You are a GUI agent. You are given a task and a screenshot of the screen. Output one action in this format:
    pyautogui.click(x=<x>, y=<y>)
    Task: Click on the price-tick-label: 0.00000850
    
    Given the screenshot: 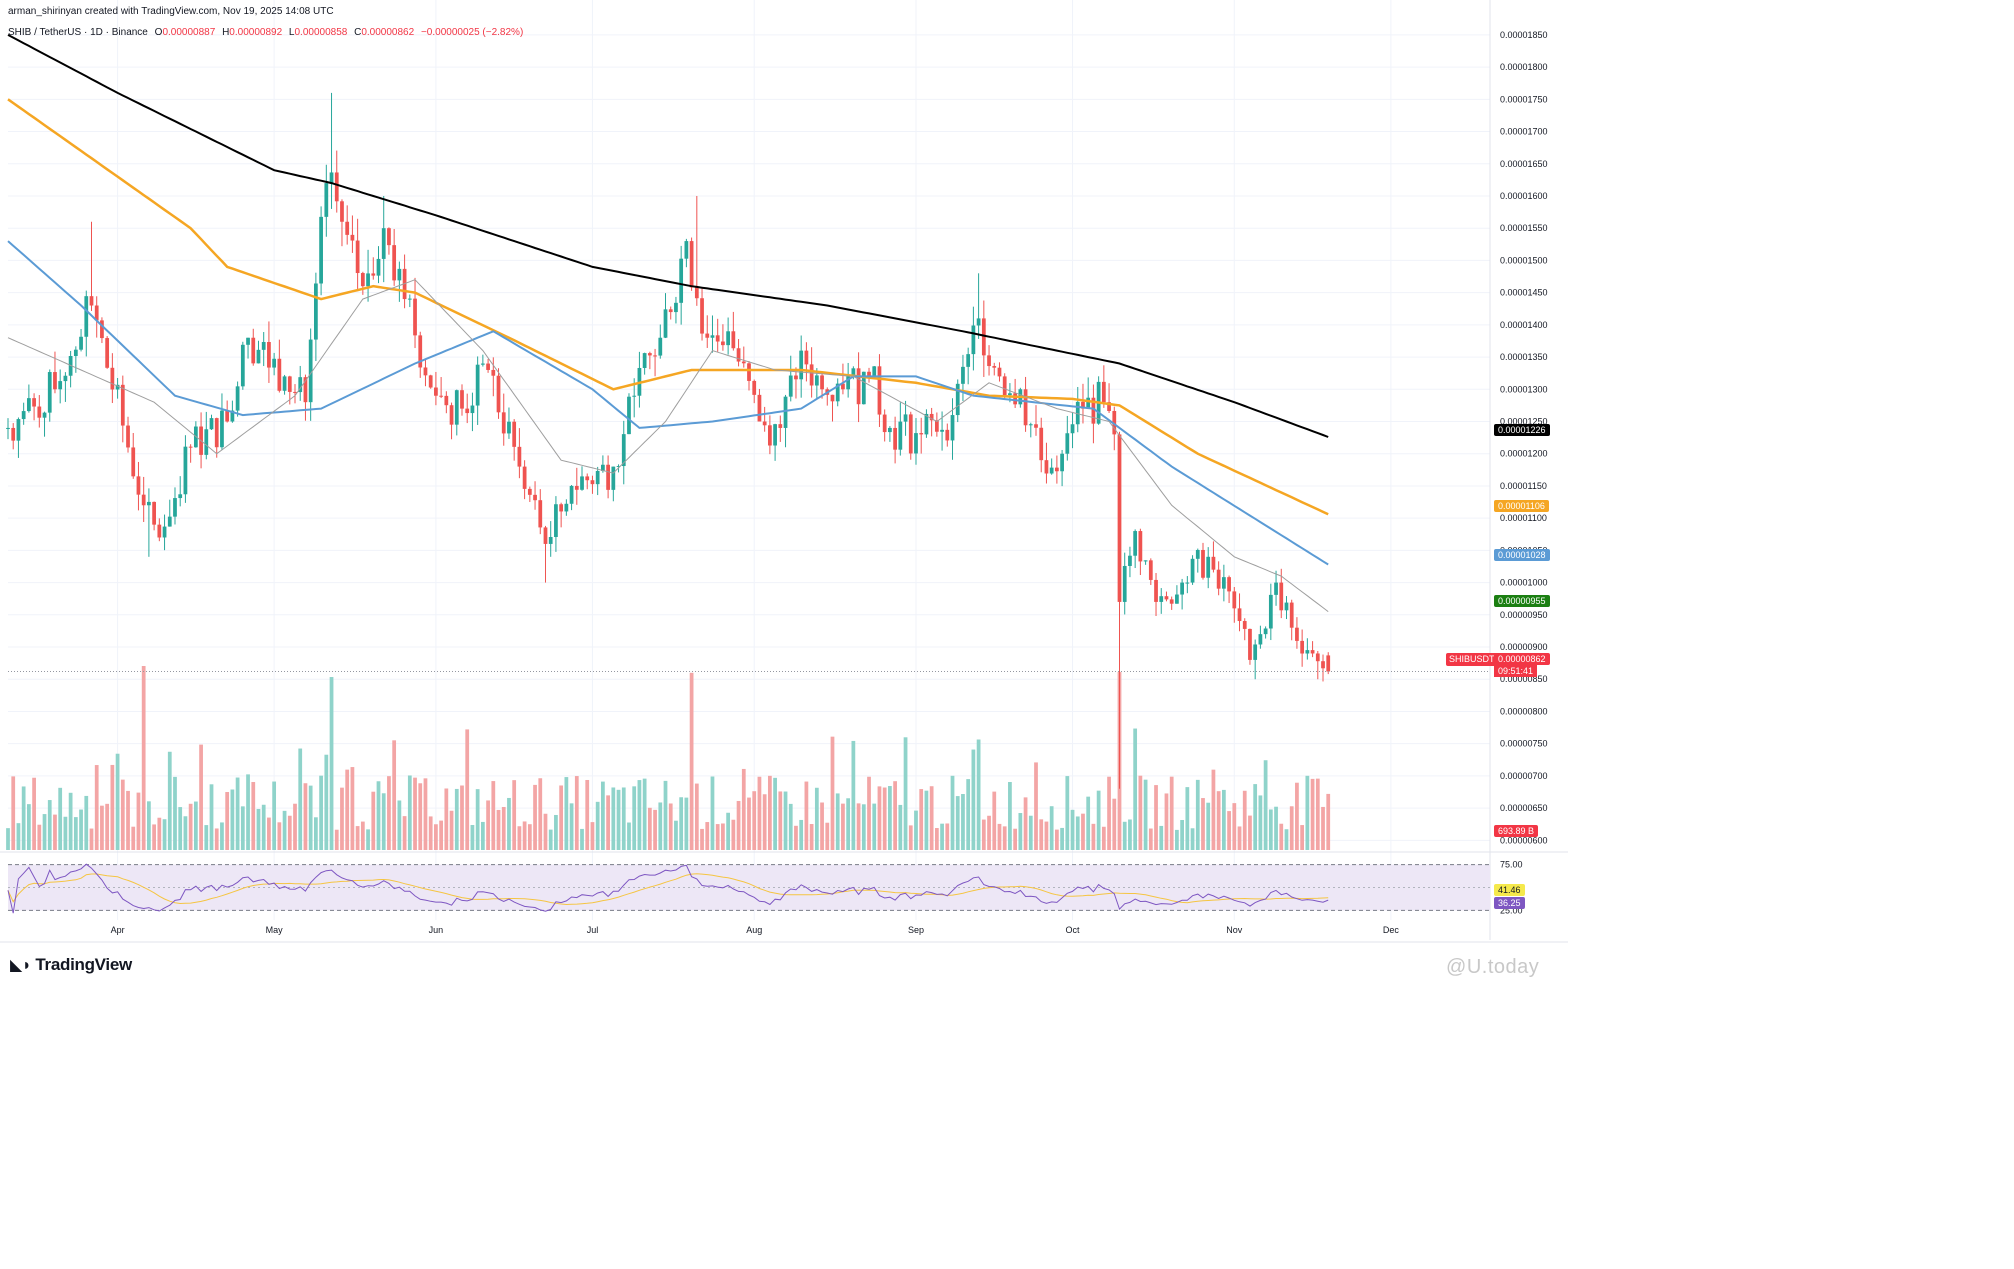 What is the action you would take?
    pyautogui.click(x=1524, y=679)
    